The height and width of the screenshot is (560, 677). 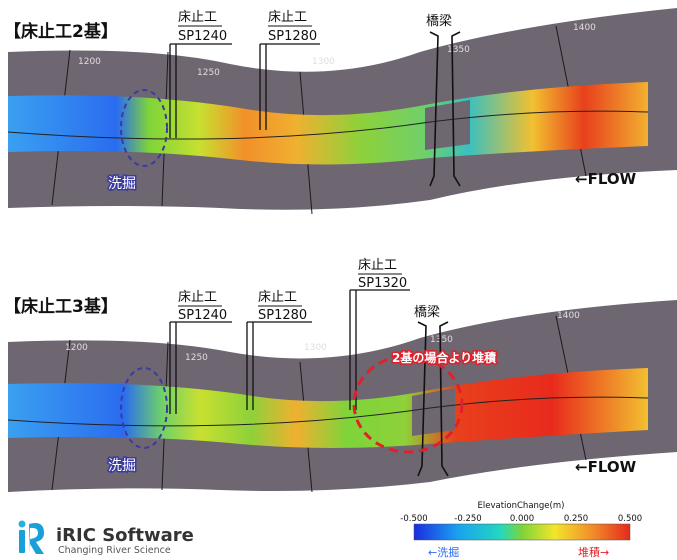 I want to click on legend-tick: 0.250, so click(x=576, y=519).